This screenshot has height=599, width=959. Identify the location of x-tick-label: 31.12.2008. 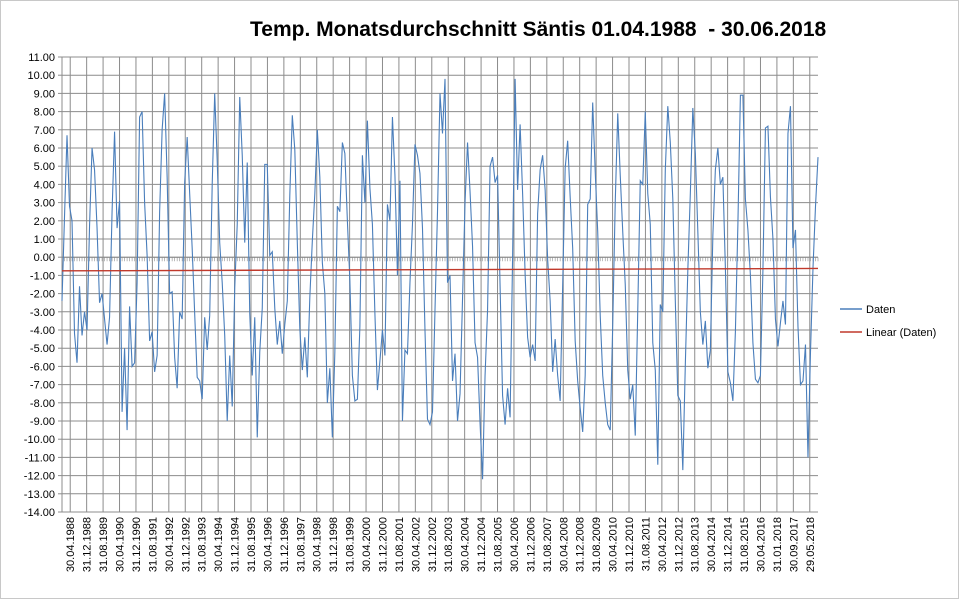
(581, 544).